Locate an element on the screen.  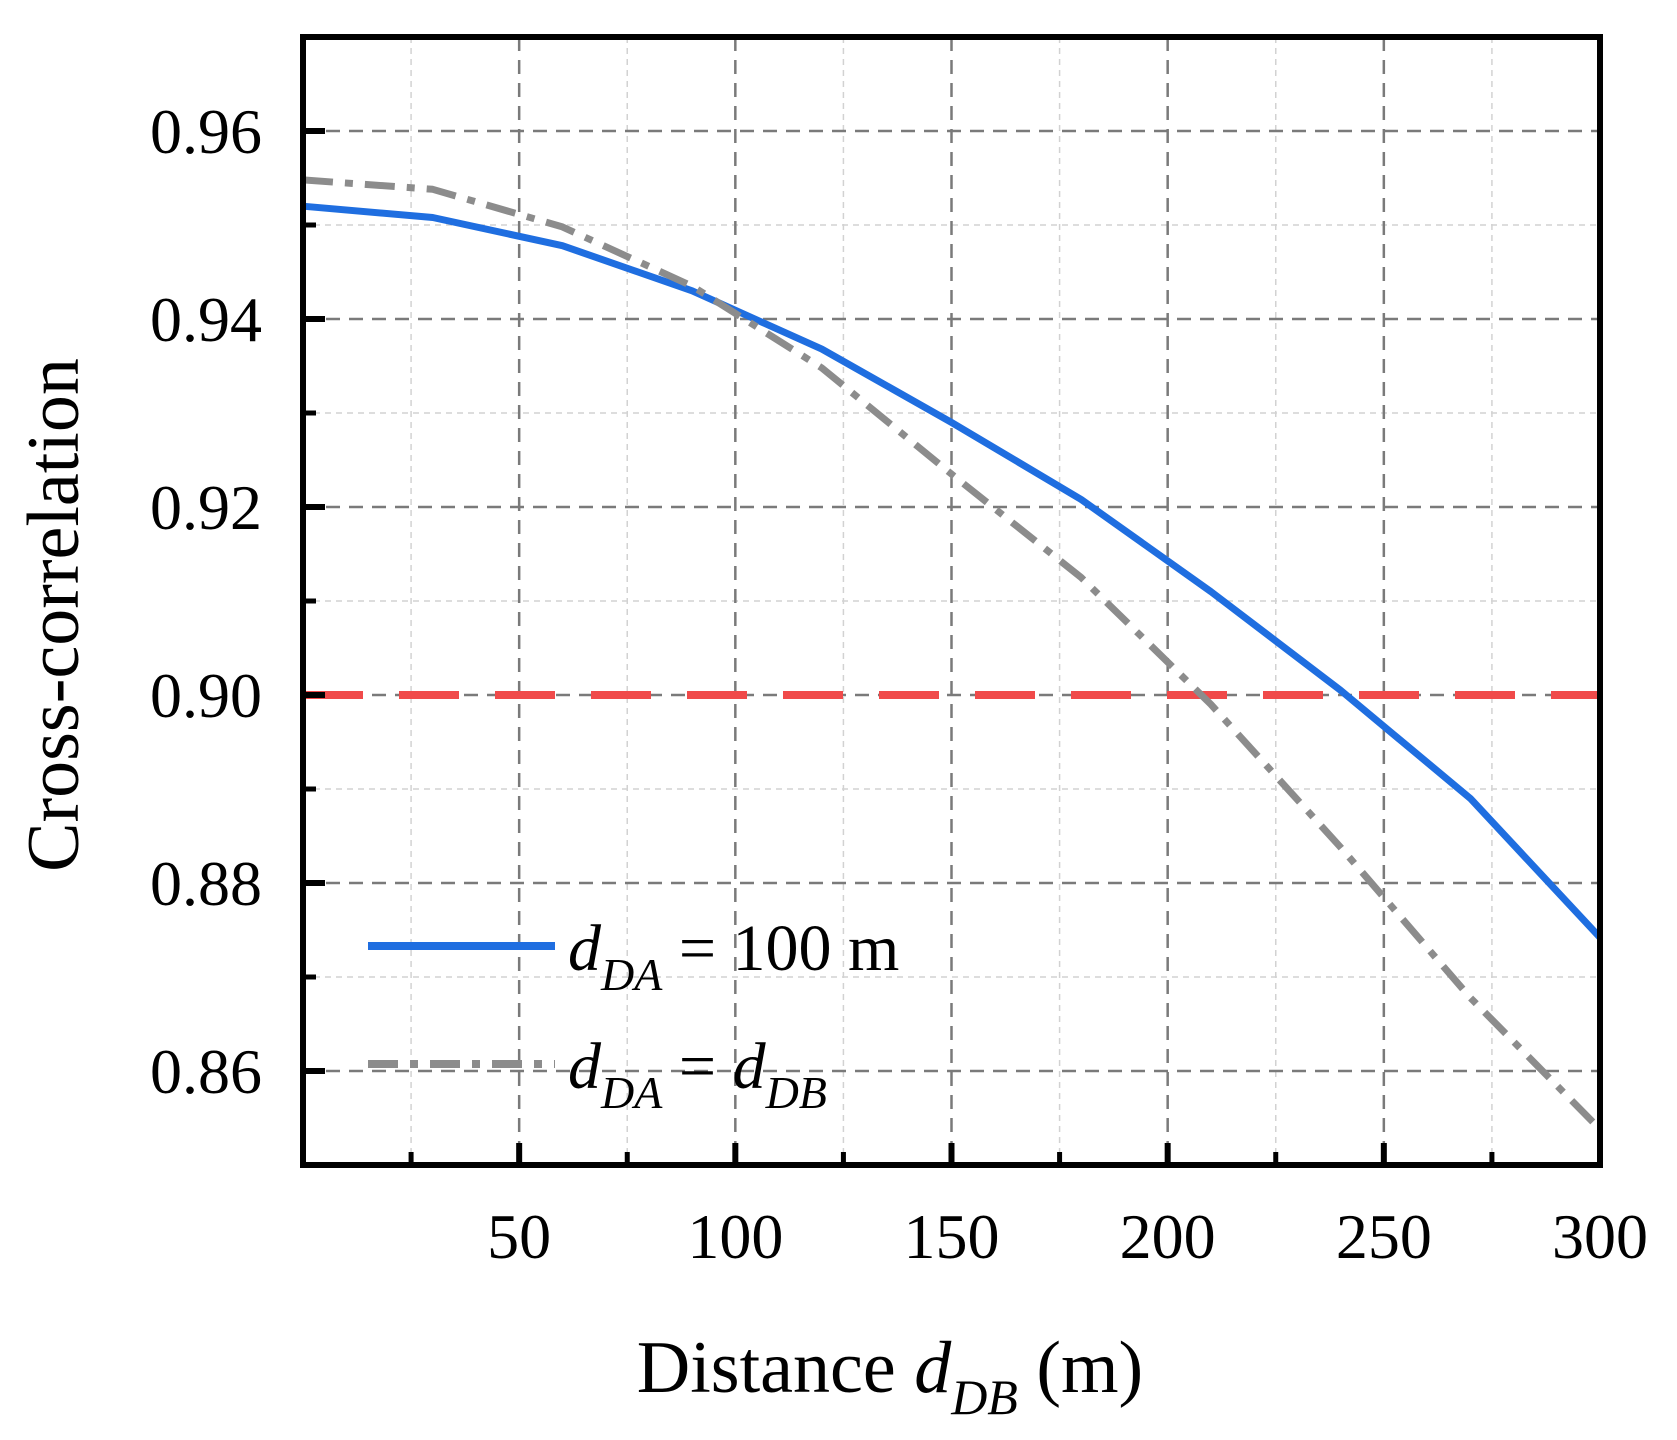
x-tick-label: 250 is located at coordinates (1384, 1236).